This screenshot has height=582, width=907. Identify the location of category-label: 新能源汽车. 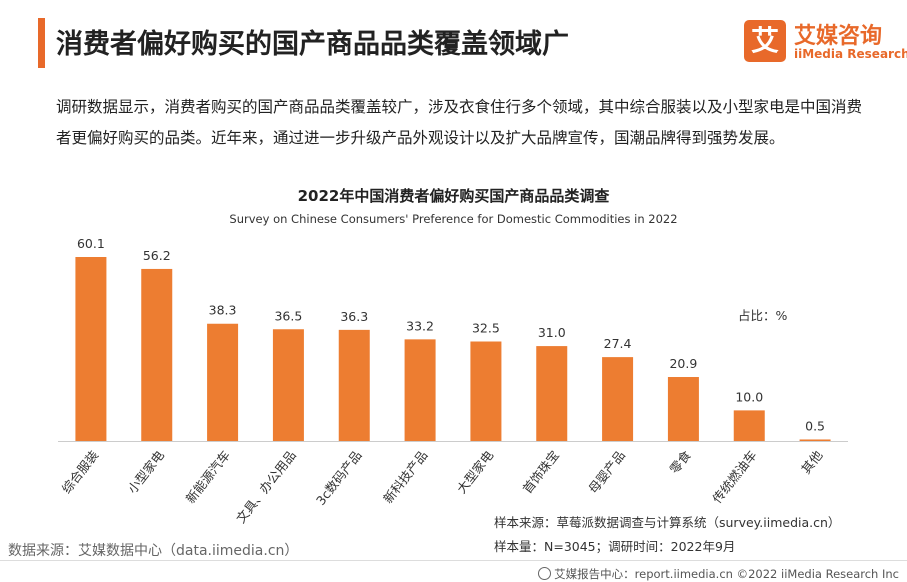
(208, 477).